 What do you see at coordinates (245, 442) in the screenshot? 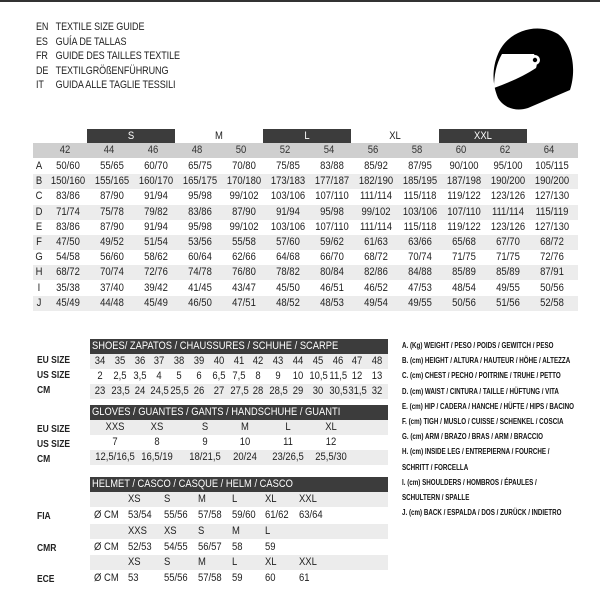
I see `table-cell: 10` at bounding box center [245, 442].